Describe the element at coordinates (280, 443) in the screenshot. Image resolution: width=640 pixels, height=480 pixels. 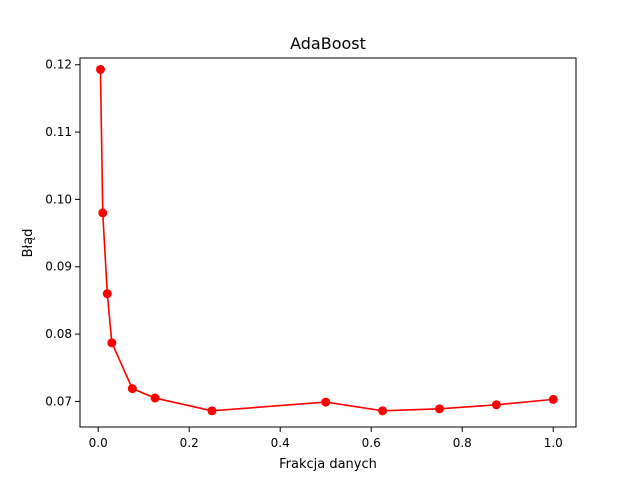
I see `x-tick-label: 0.4` at that location.